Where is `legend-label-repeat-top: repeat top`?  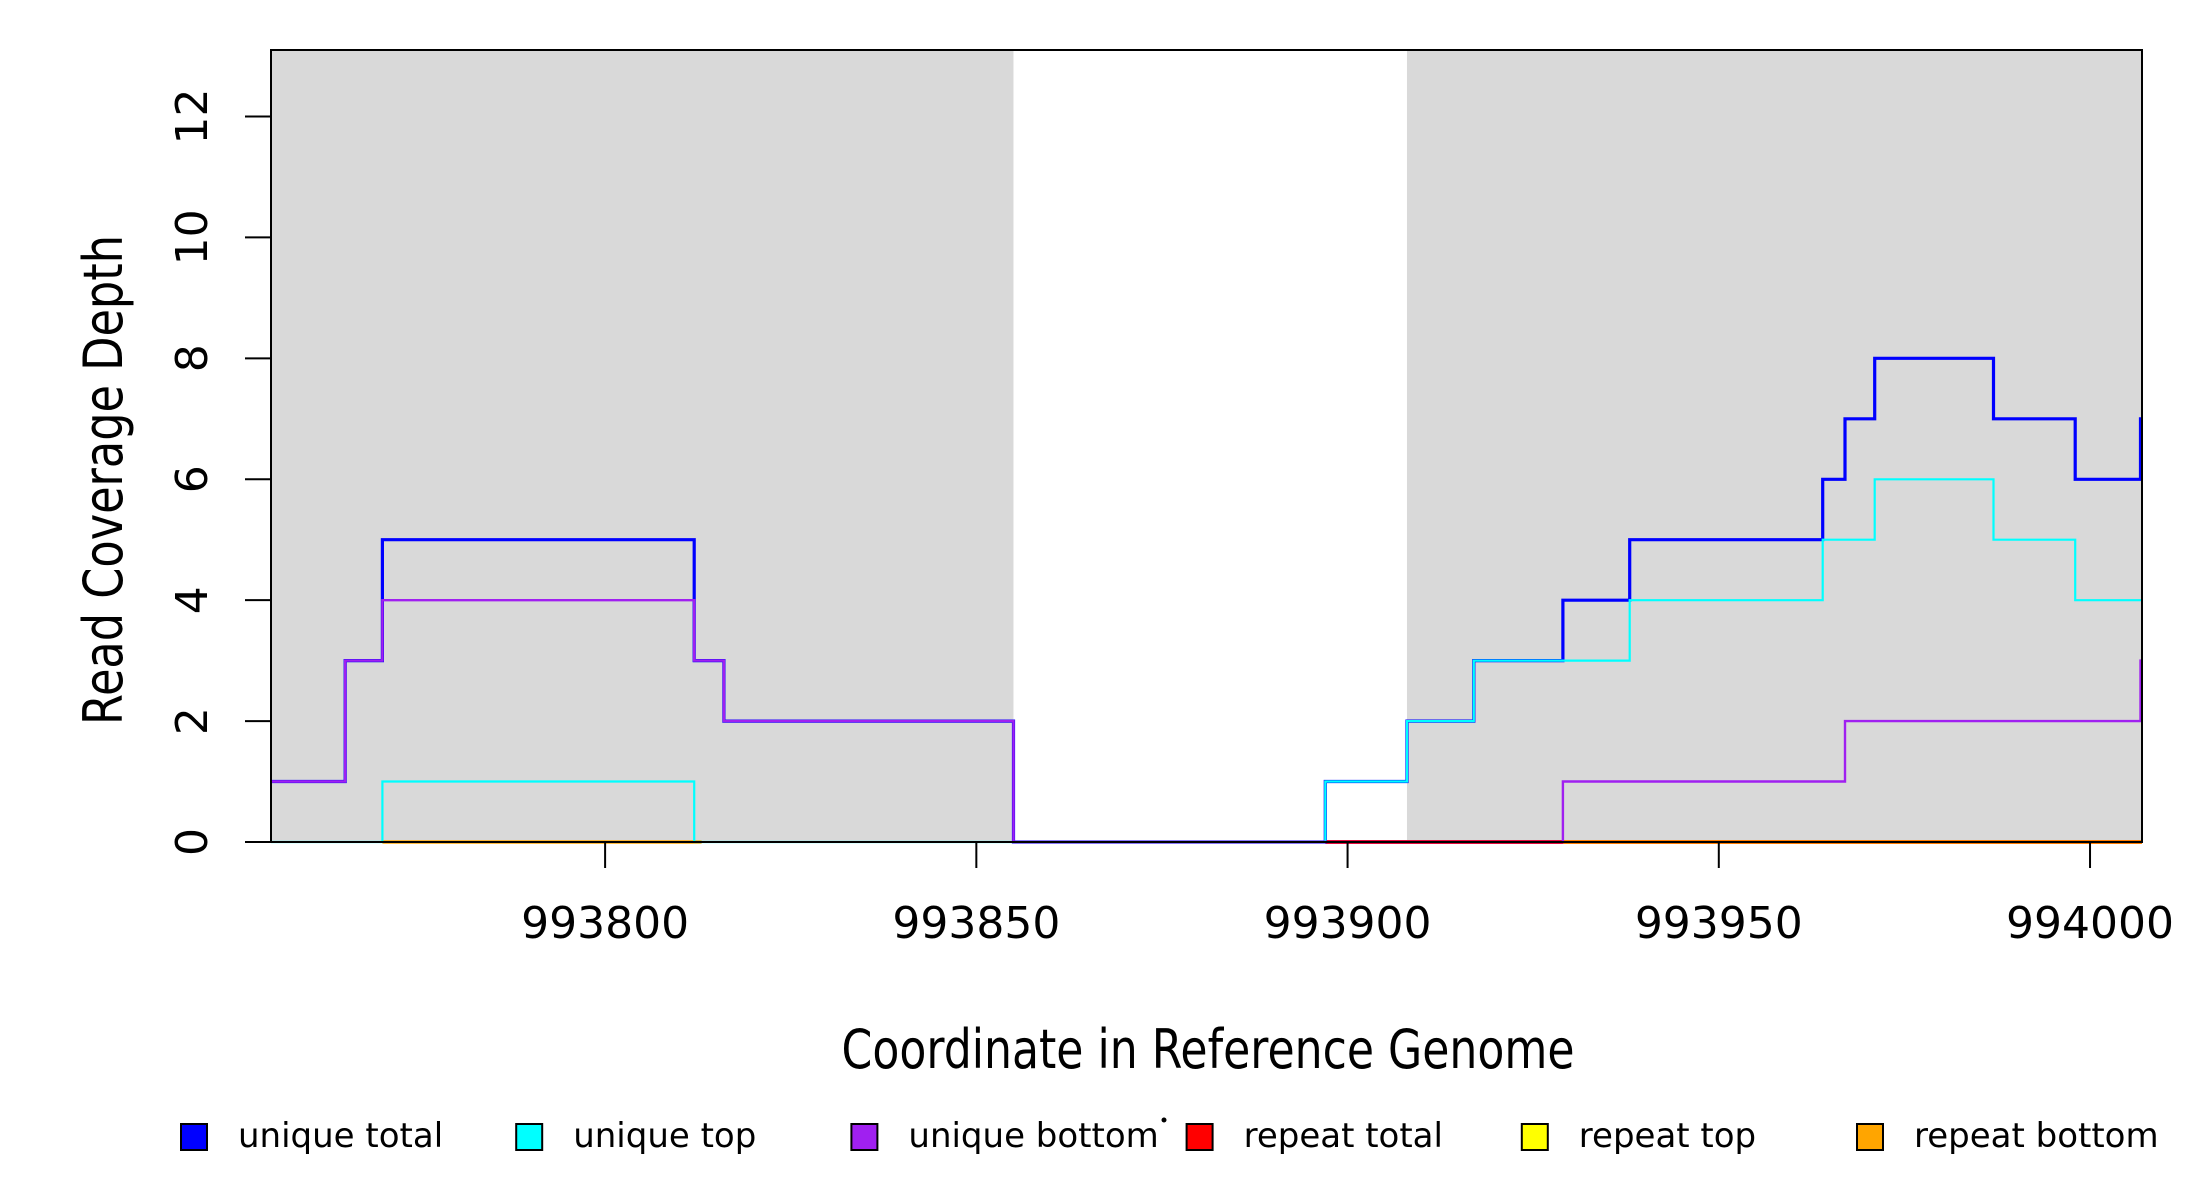
legend-label-repeat-top: repeat top is located at coordinates (1667, 1136).